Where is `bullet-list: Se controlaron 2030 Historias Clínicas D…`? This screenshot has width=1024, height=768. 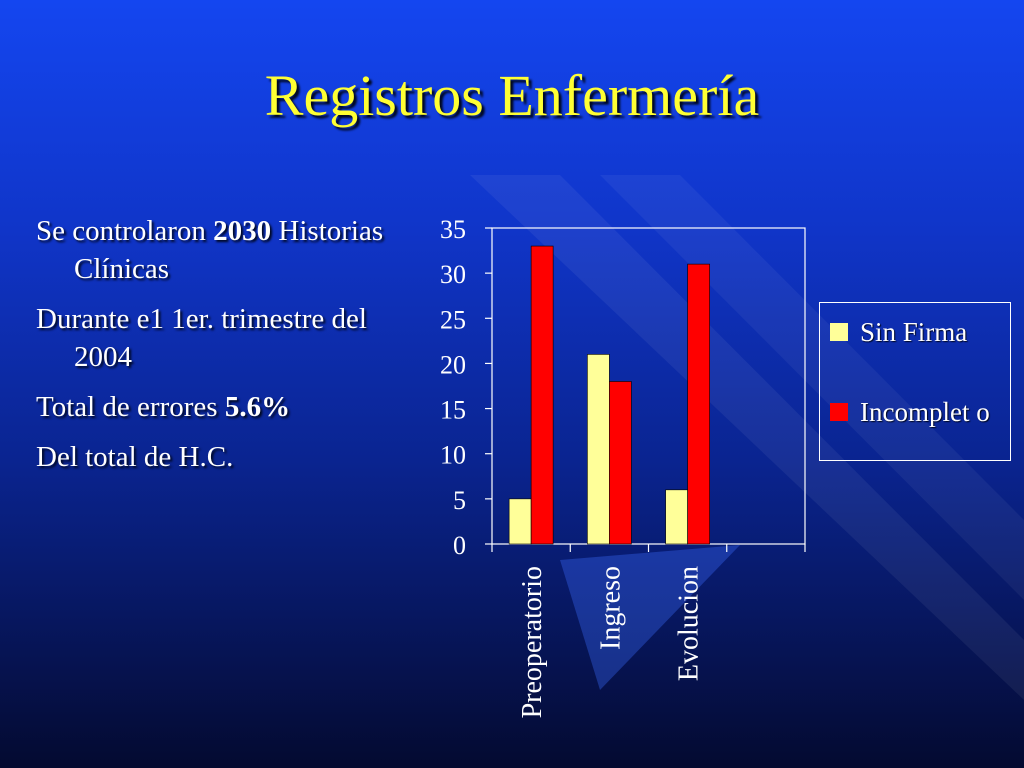 bullet-list: Se controlaron 2030 Historias Clínicas D… is located at coordinates (221, 350).